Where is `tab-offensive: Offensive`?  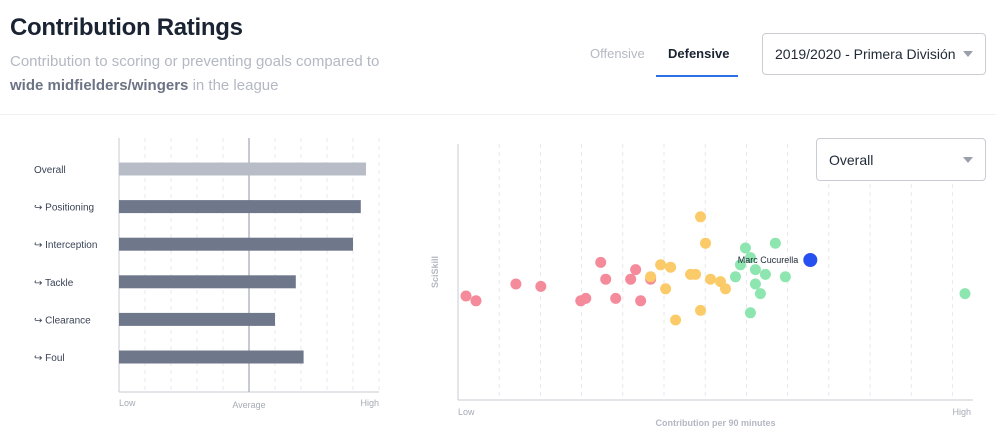
tab-offensive: Offensive is located at coordinates (617, 53).